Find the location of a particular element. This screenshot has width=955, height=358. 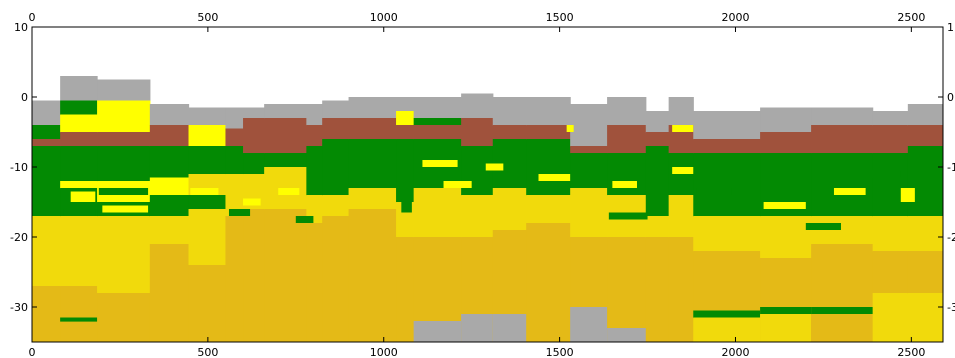

cell-col4-layer5 is located at coordinates (207, 237).